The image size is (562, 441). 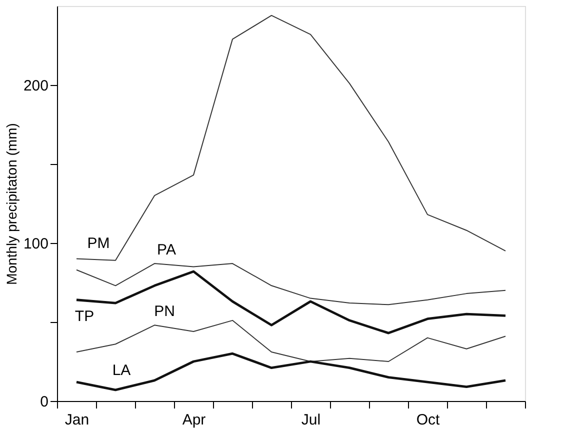 I want to click on x-tick-label: Jul, so click(x=311, y=420).